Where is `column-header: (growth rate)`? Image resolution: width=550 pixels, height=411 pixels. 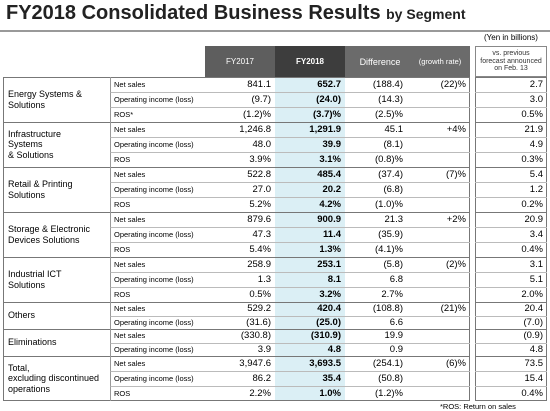
column-header: (growth rate) is located at coordinates (440, 61).